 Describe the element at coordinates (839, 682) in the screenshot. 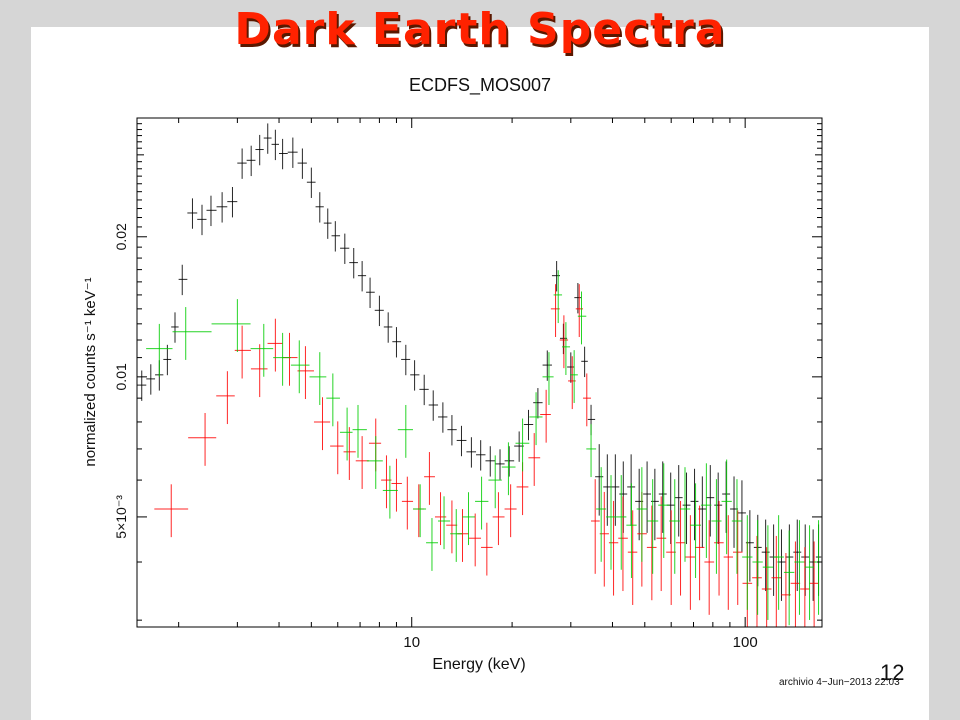

I see `archive-stamp: archivio 4−Jun−2013 22:03` at that location.